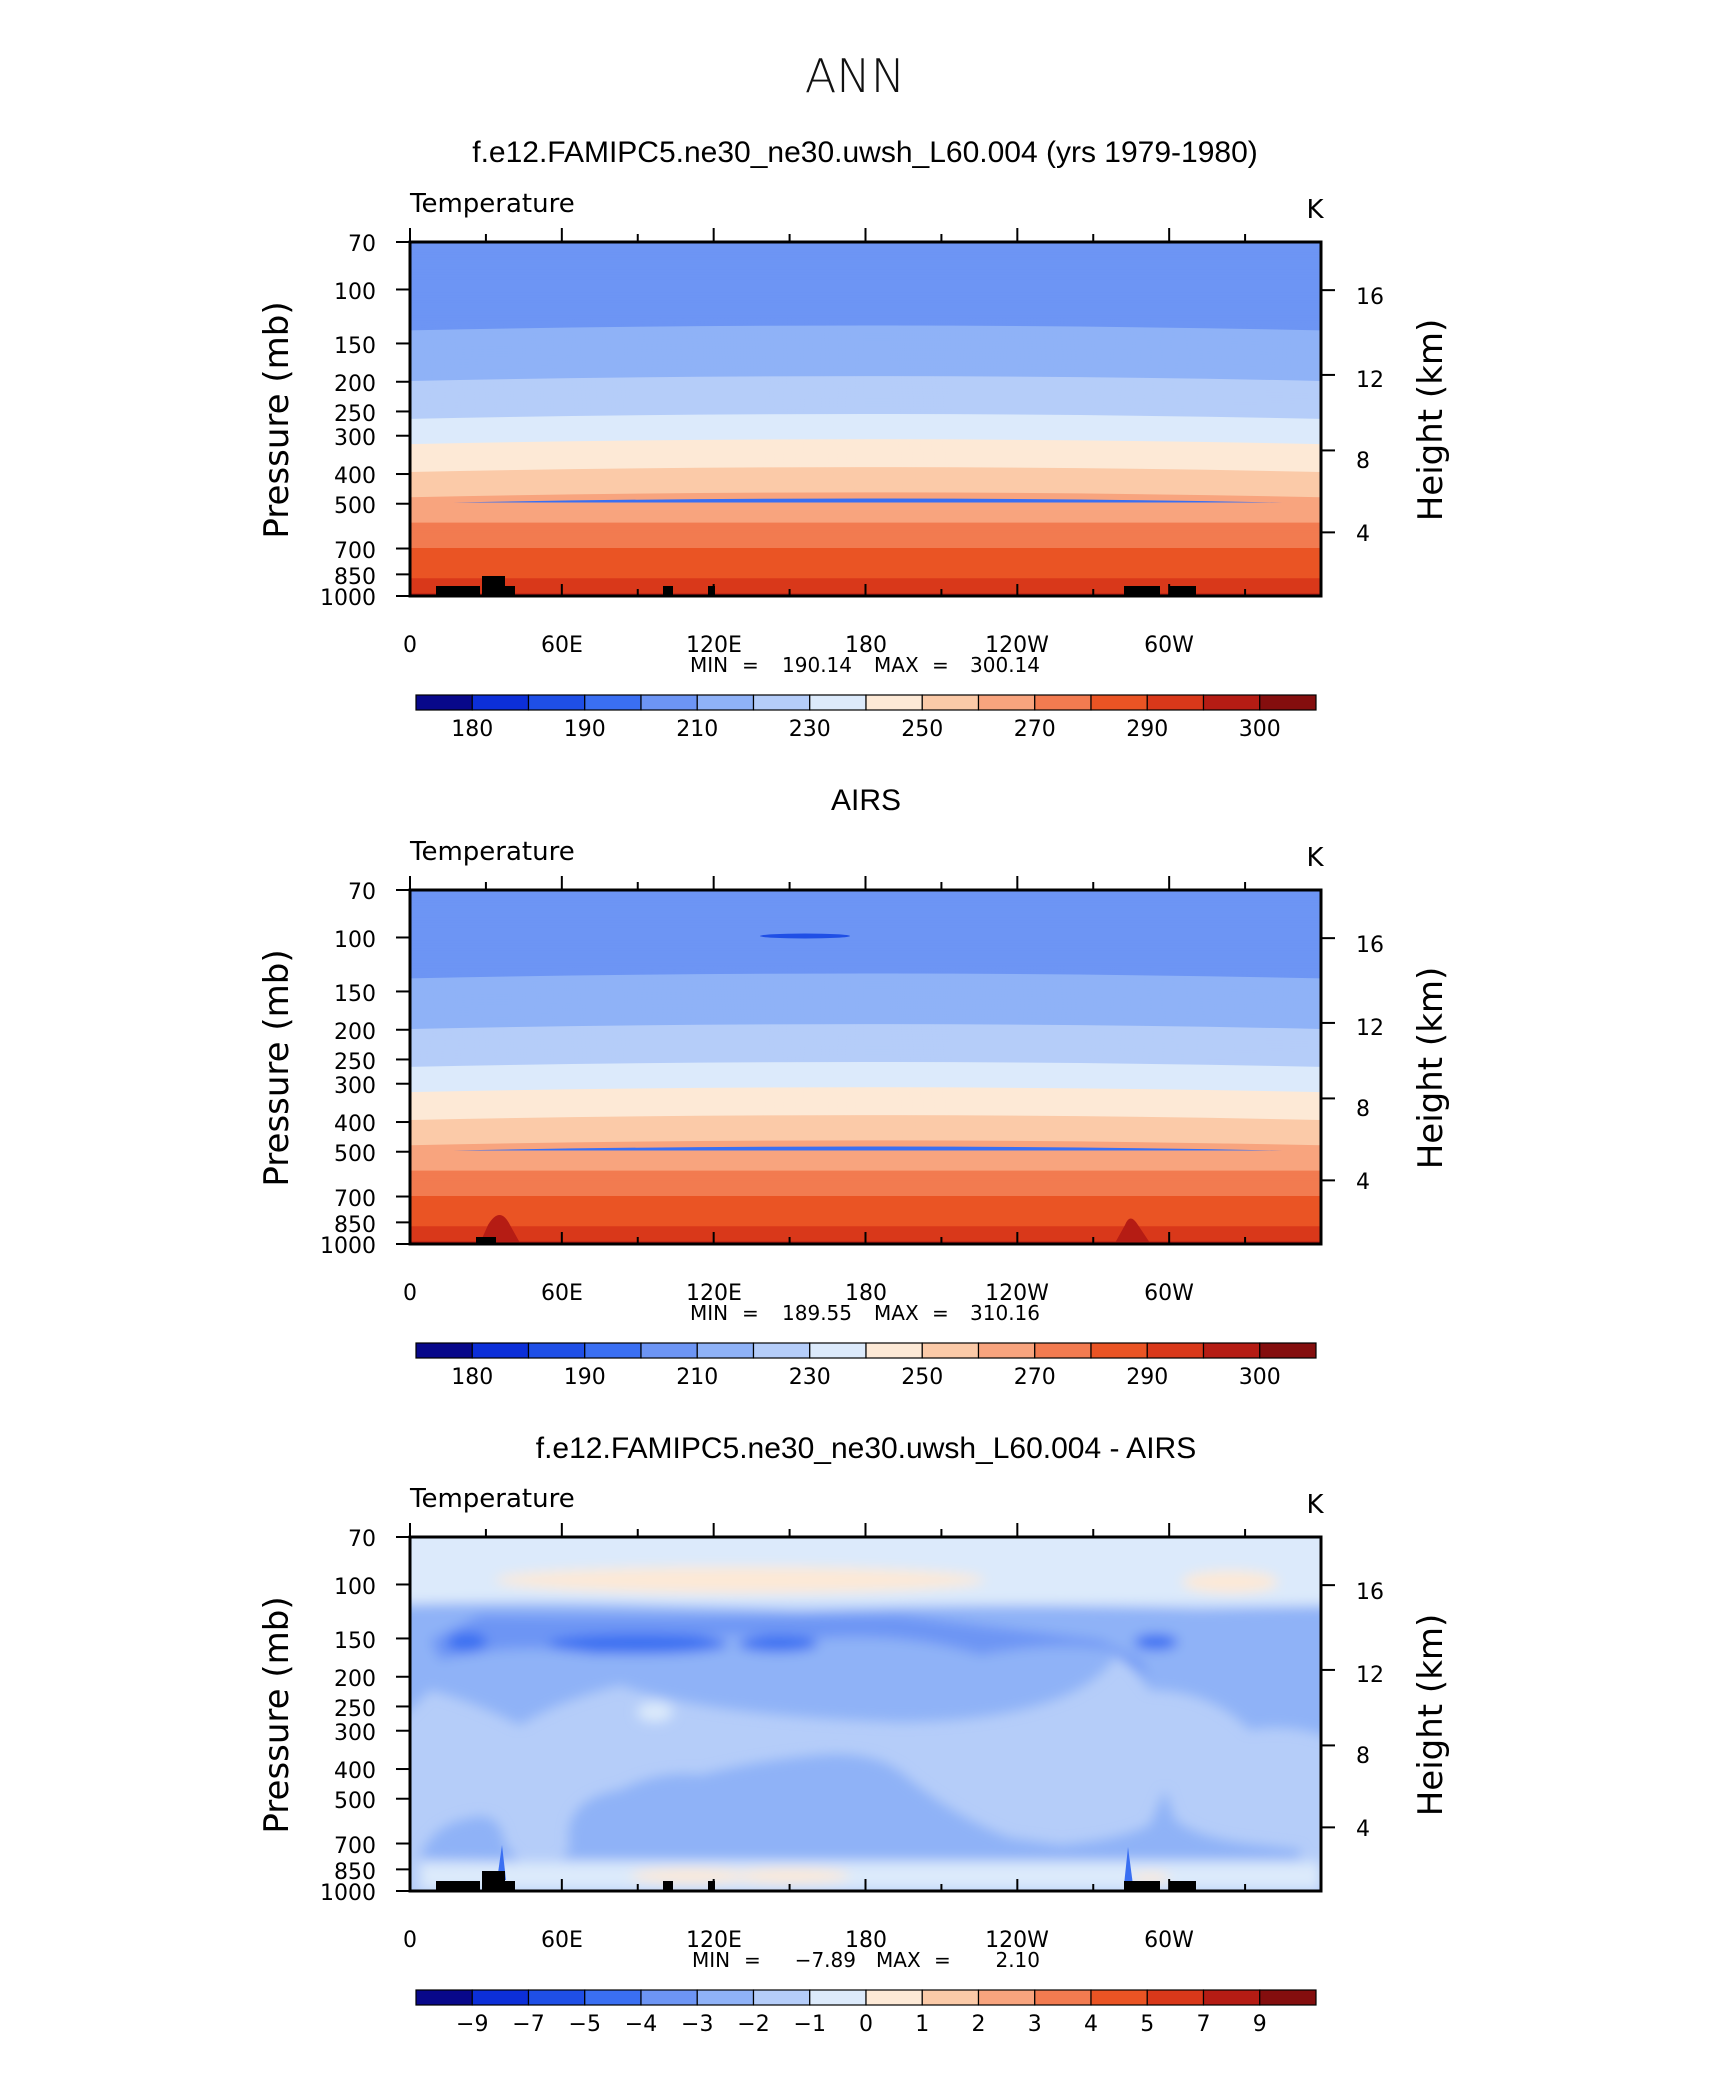 The image size is (1710, 2074). I want to click on colorbar-label: −7, so click(528, 2024).